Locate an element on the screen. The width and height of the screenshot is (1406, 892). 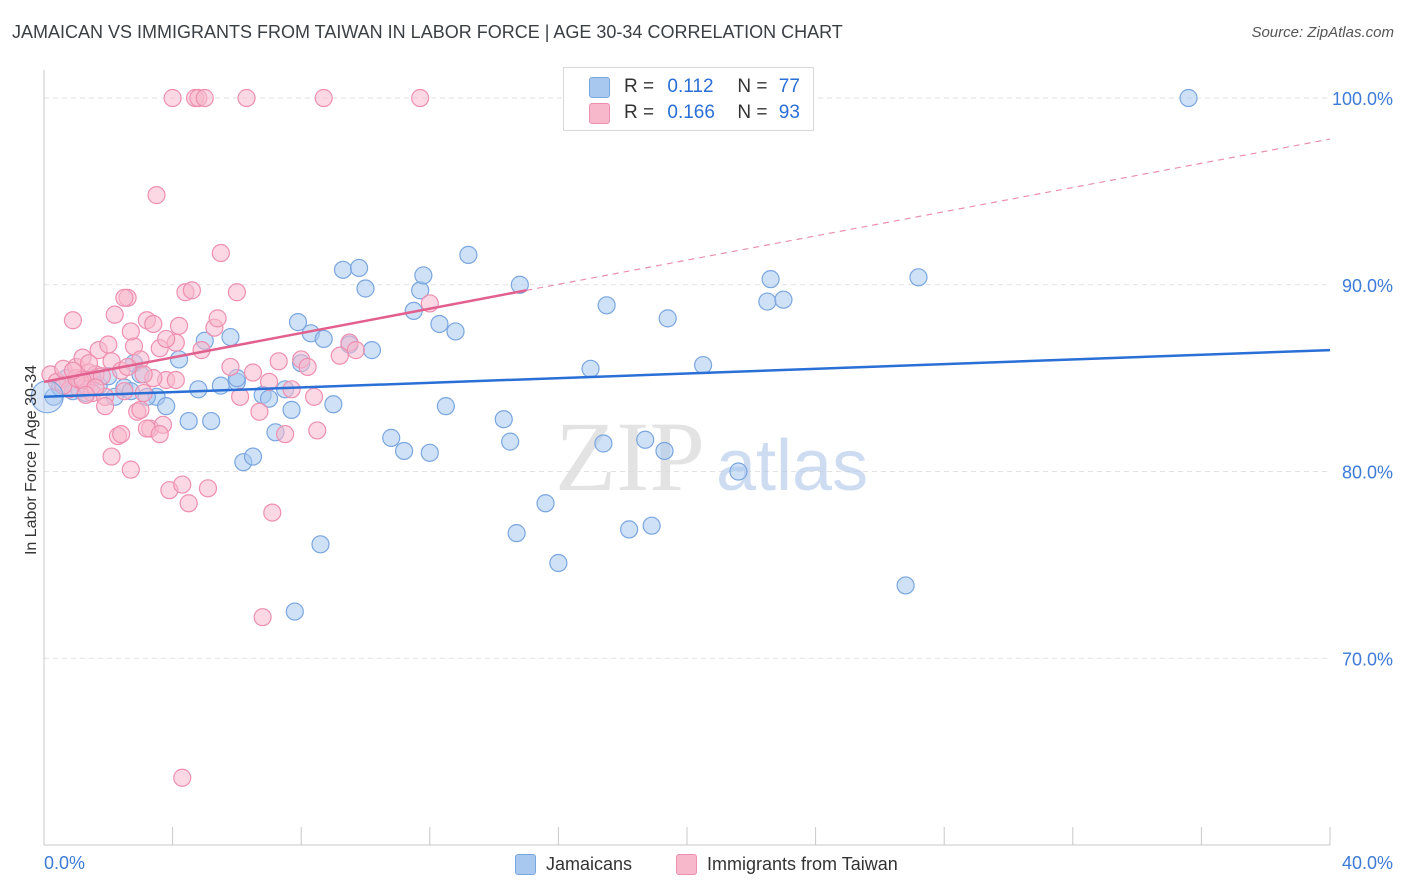
r-value: 0.112 is located at coordinates (690, 86).